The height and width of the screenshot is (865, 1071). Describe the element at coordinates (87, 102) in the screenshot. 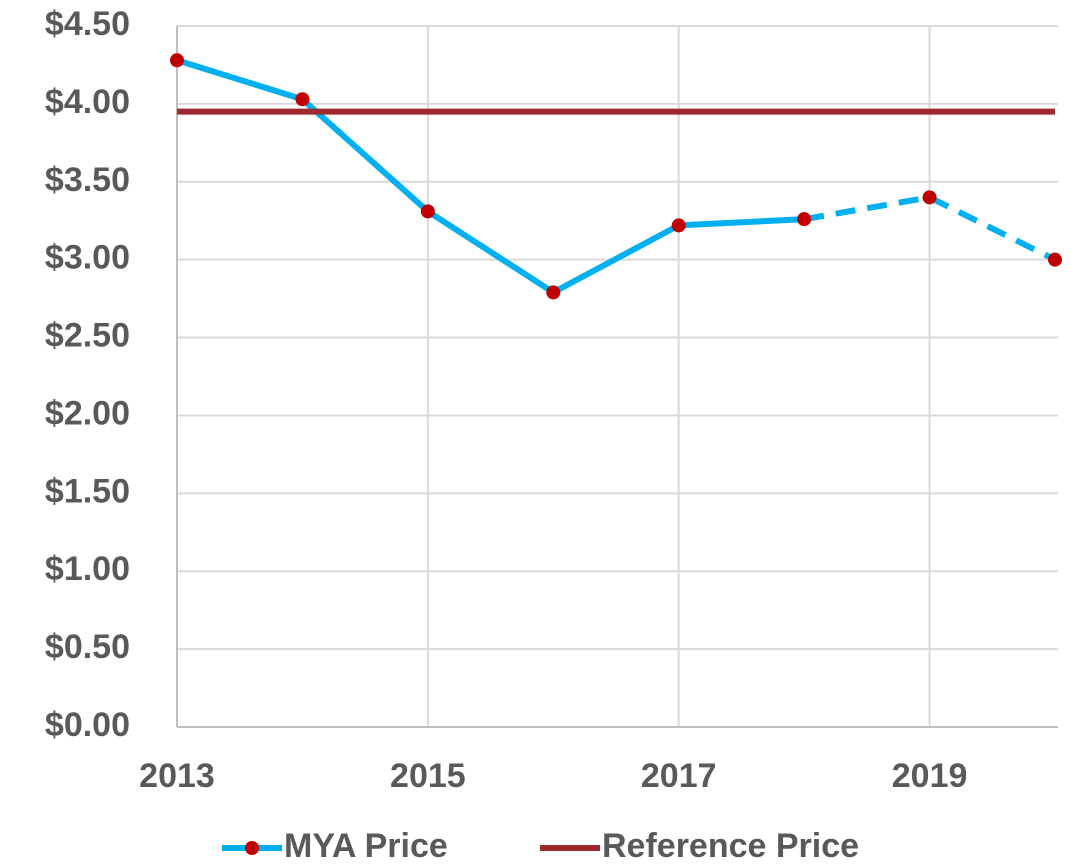

I see `y-tick-label: $4.00` at that location.